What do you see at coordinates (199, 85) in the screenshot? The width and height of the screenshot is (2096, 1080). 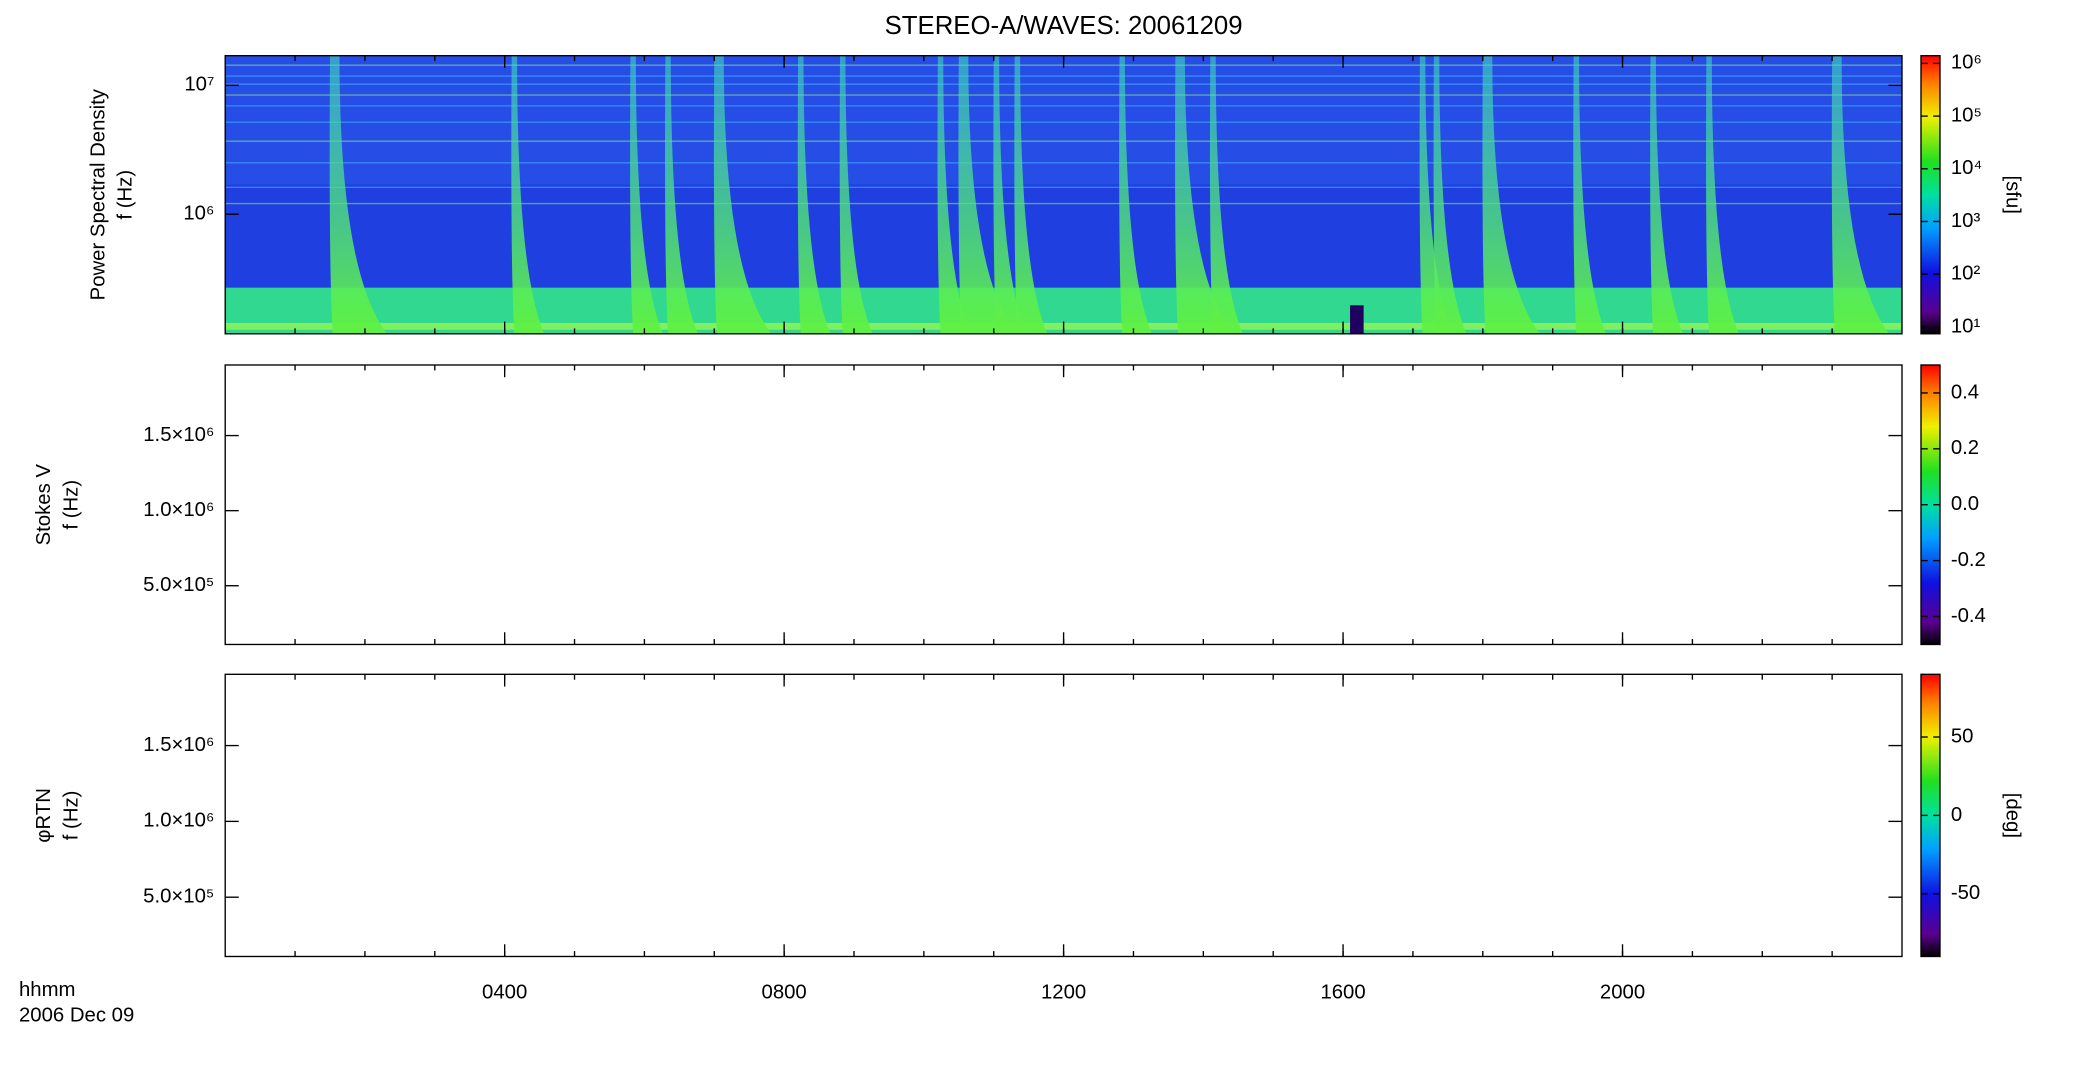 I see `y-tick-label: 10⁷` at bounding box center [199, 85].